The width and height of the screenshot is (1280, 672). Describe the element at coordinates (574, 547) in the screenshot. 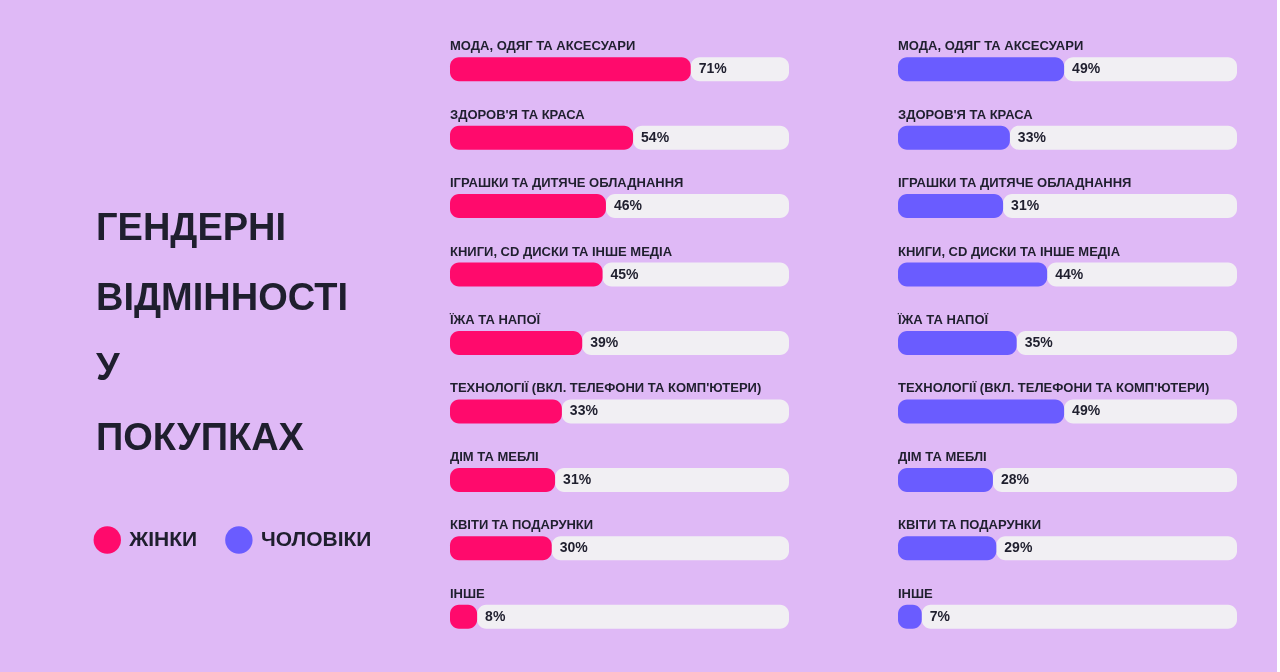

I see `data-label: 30%` at that location.